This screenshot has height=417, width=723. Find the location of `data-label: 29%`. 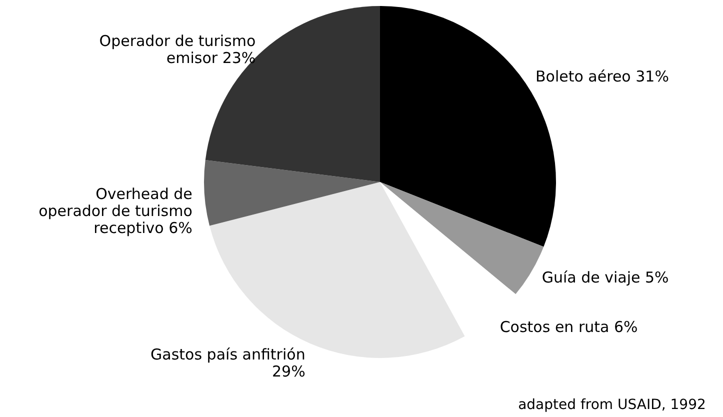

data-label: 29% is located at coordinates (289, 371).